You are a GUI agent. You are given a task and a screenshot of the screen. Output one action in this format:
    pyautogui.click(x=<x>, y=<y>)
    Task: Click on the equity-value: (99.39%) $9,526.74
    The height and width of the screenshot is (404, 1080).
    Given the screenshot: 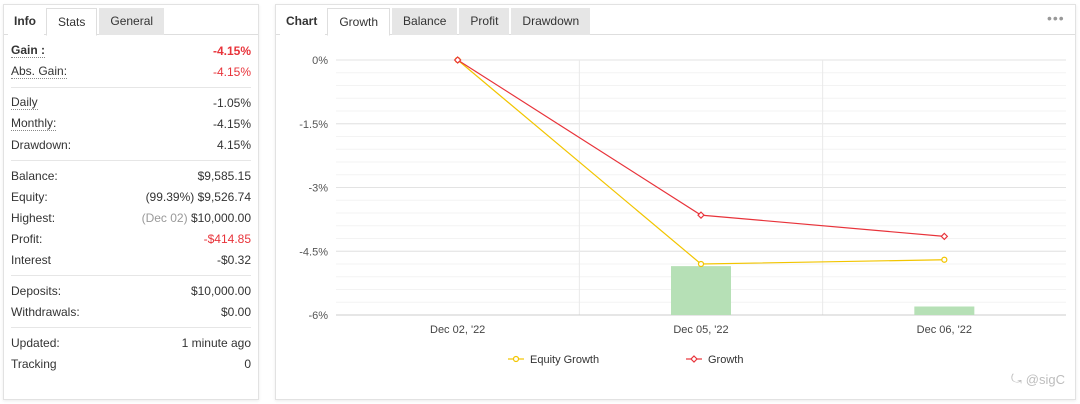 What is the action you would take?
    pyautogui.click(x=198, y=197)
    